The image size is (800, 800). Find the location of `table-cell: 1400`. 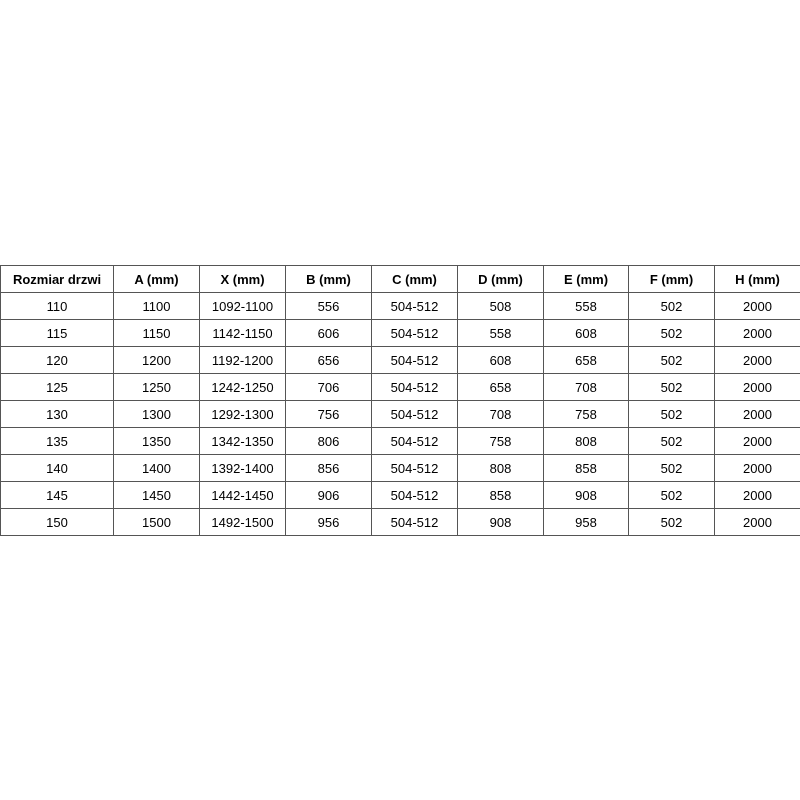

table-cell: 1400 is located at coordinates (156, 468).